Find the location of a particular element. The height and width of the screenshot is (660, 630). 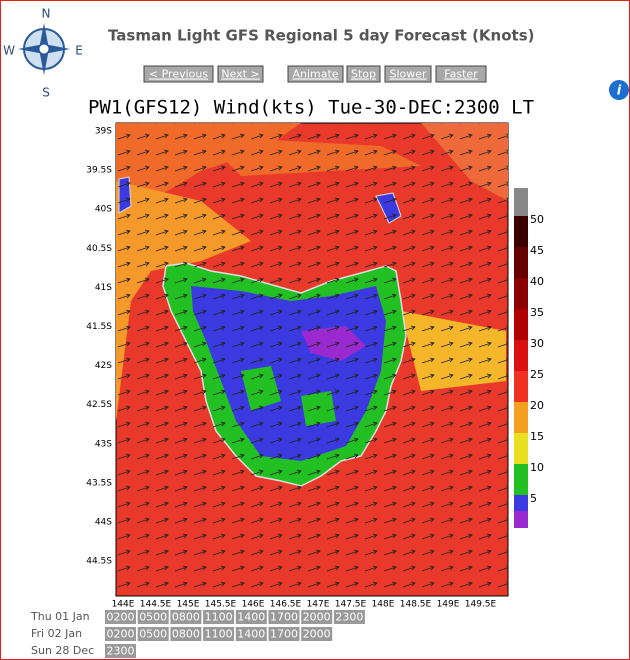

lat-label: 43.5S is located at coordinates (99, 483).